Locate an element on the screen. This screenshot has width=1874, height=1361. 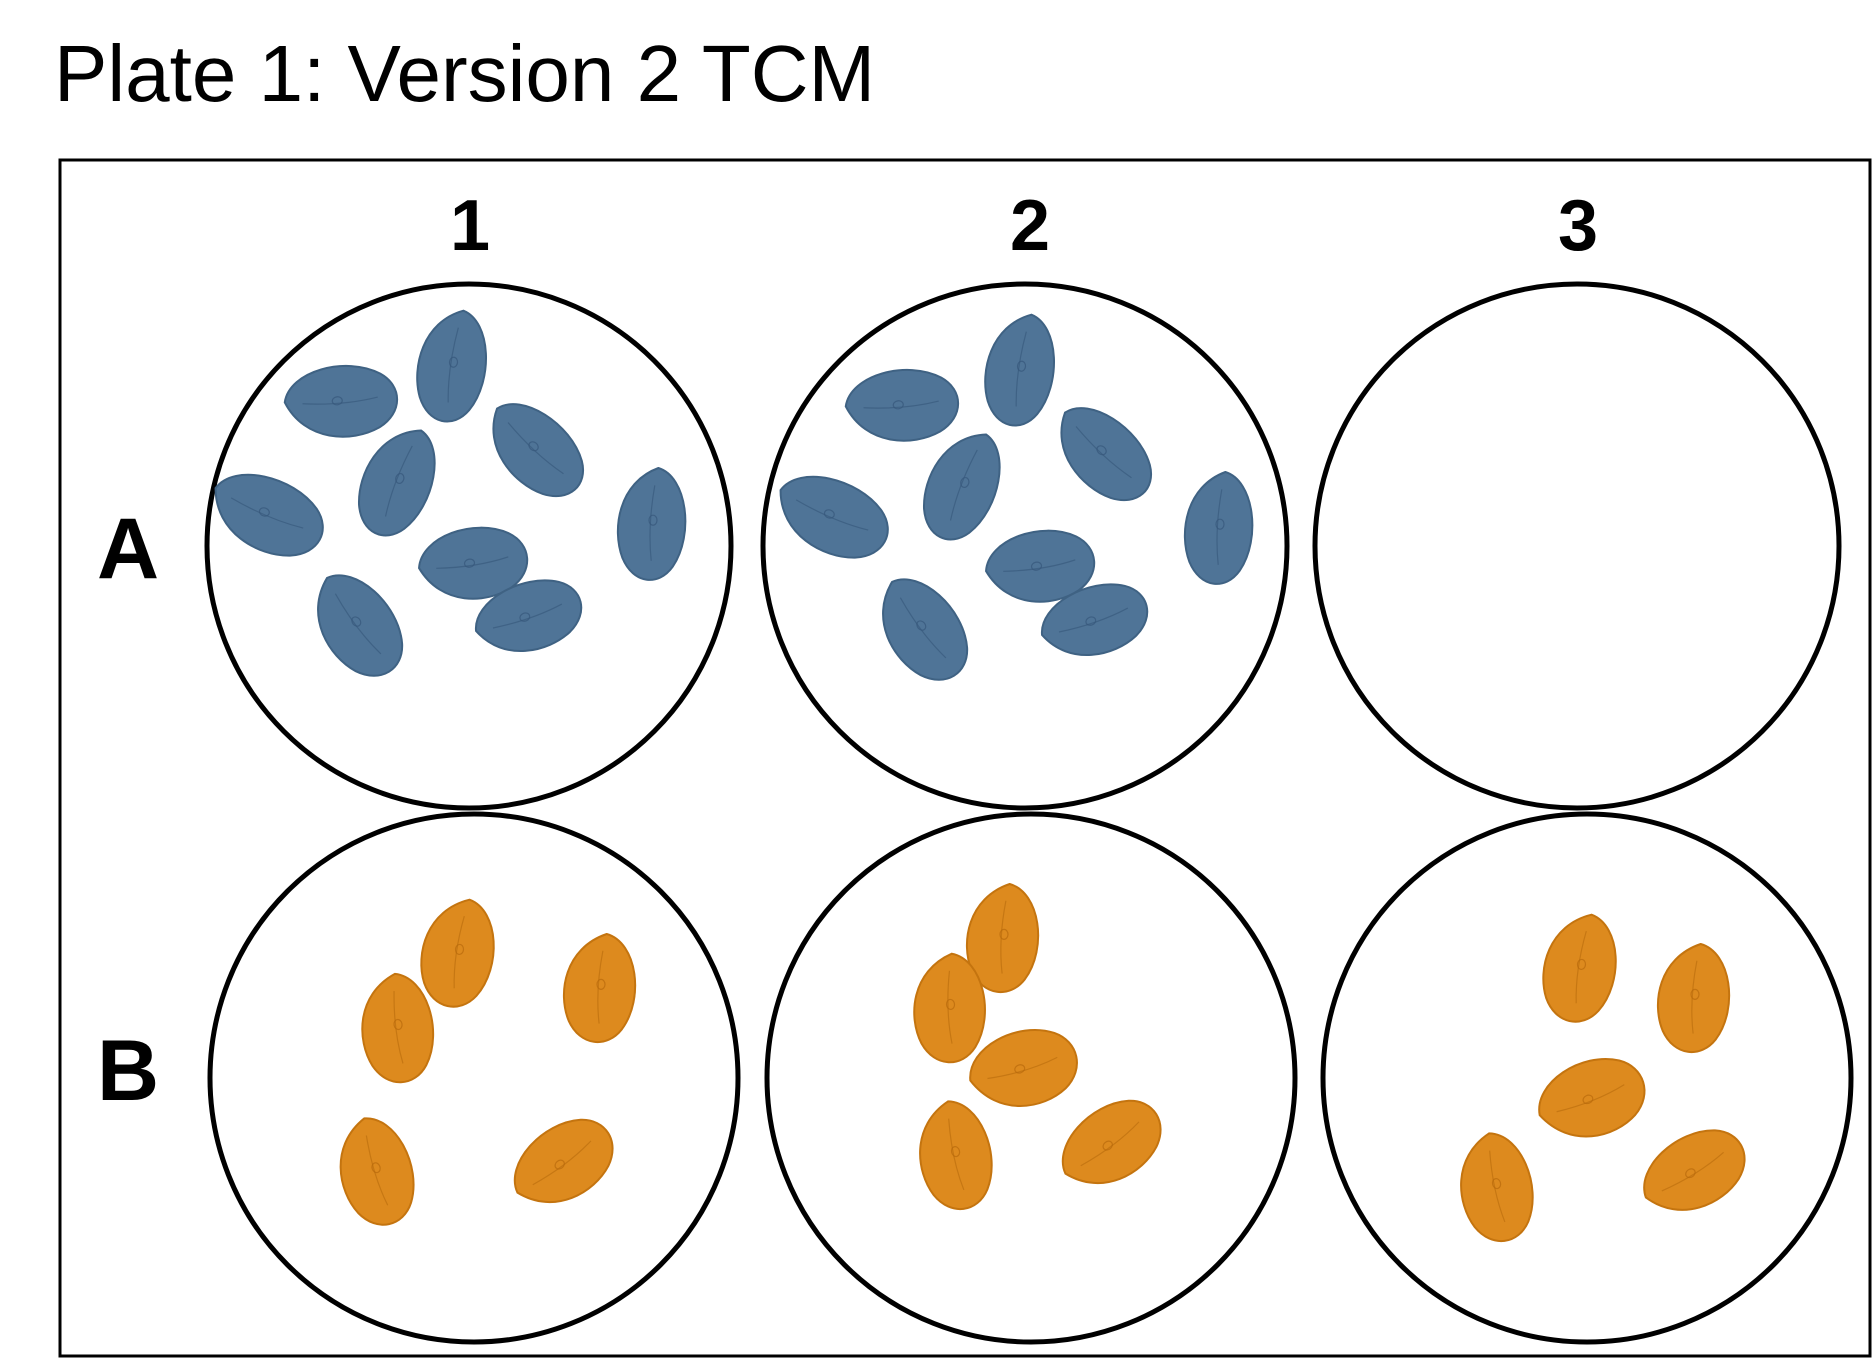
well-b2 is located at coordinates (1031, 1078).